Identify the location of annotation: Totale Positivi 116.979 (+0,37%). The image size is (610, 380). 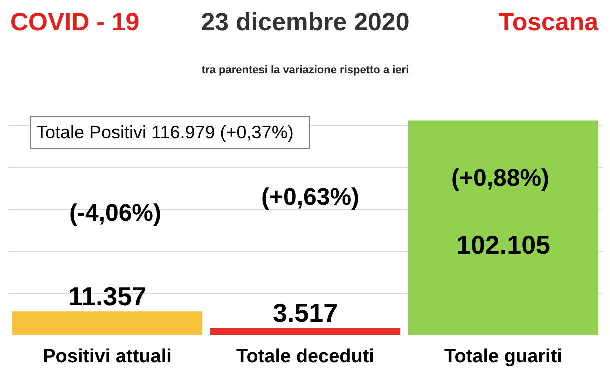
(165, 132).